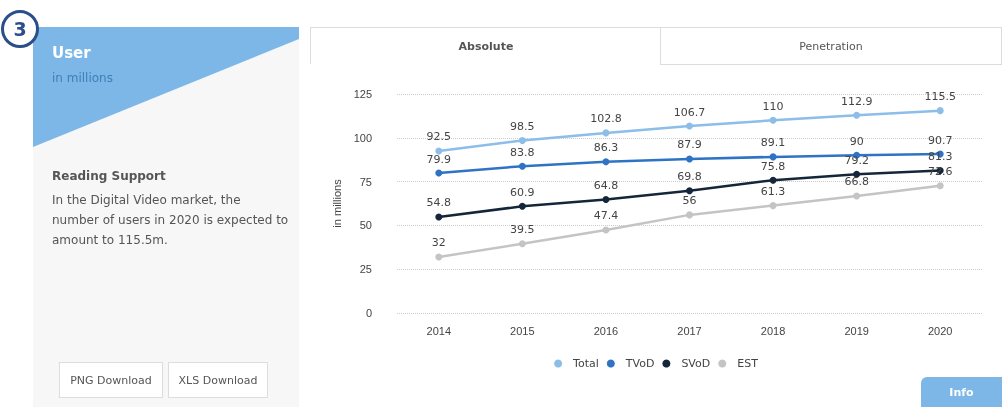  I want to click on y-tick-label: 50, so click(365, 225).